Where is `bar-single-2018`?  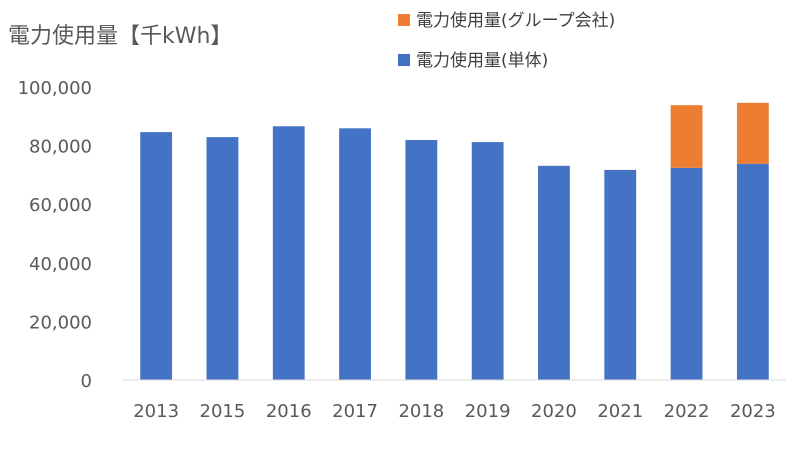 bar-single-2018 is located at coordinates (421, 260).